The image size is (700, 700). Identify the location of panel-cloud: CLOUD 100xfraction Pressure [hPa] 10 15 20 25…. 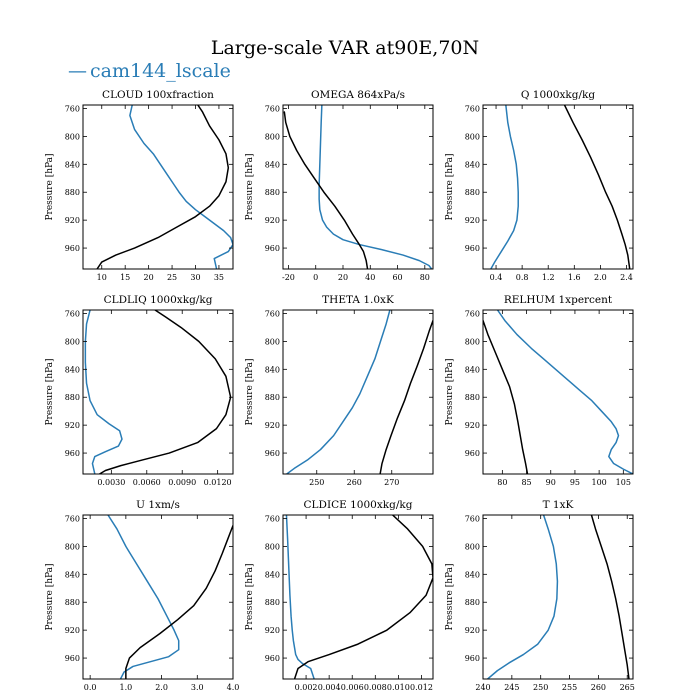
(139, 185).